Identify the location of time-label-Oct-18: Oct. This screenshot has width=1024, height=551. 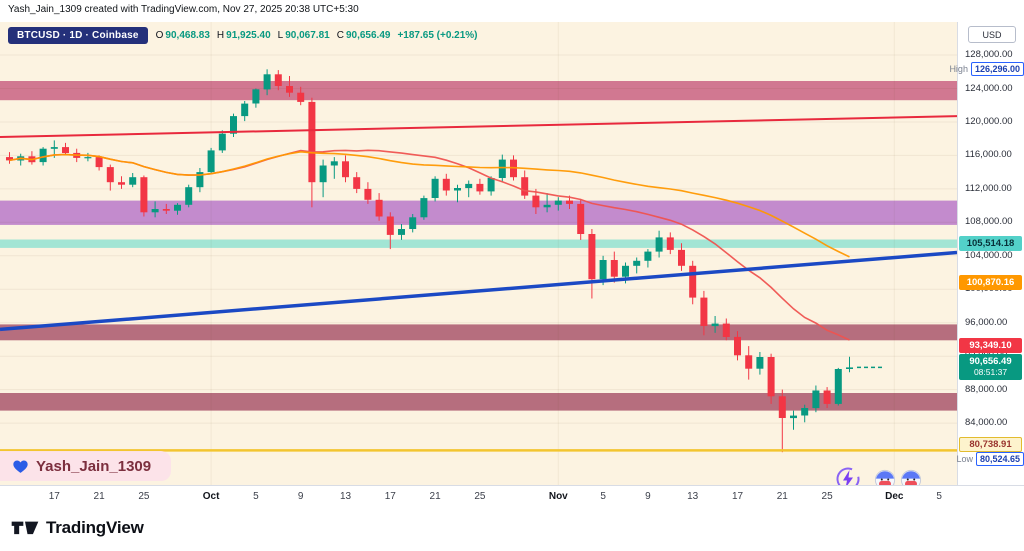
(211, 496).